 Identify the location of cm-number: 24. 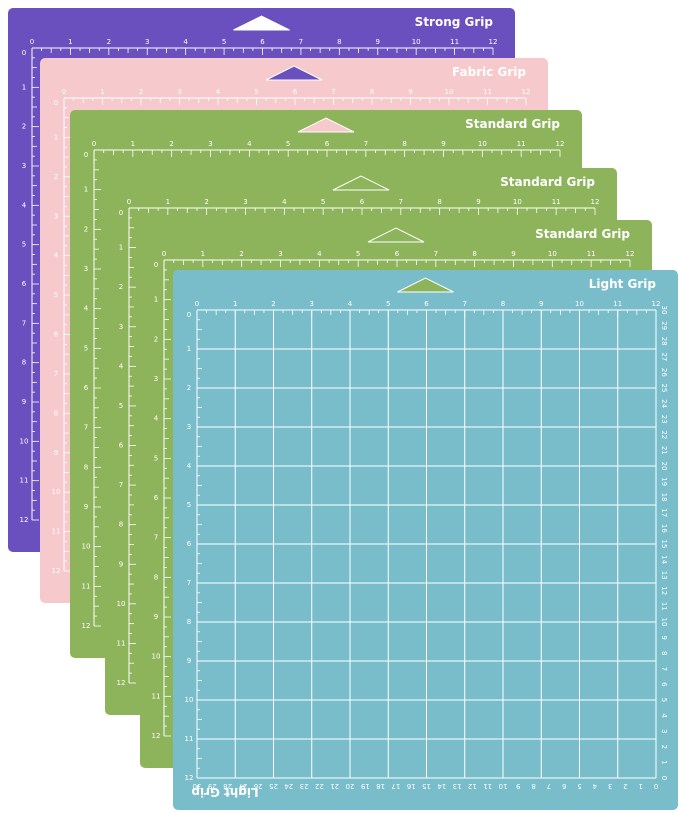
(288, 786).